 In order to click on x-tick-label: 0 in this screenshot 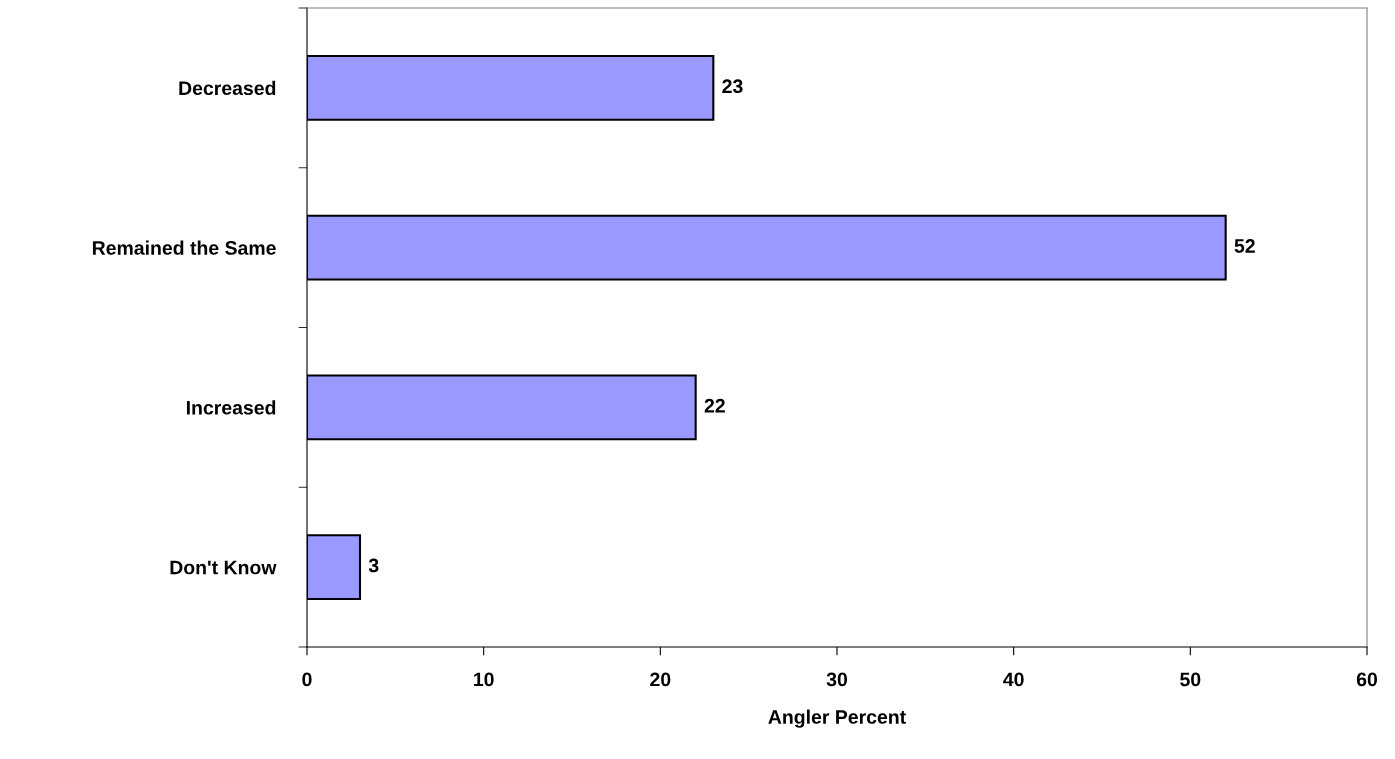, I will do `click(307, 679)`.